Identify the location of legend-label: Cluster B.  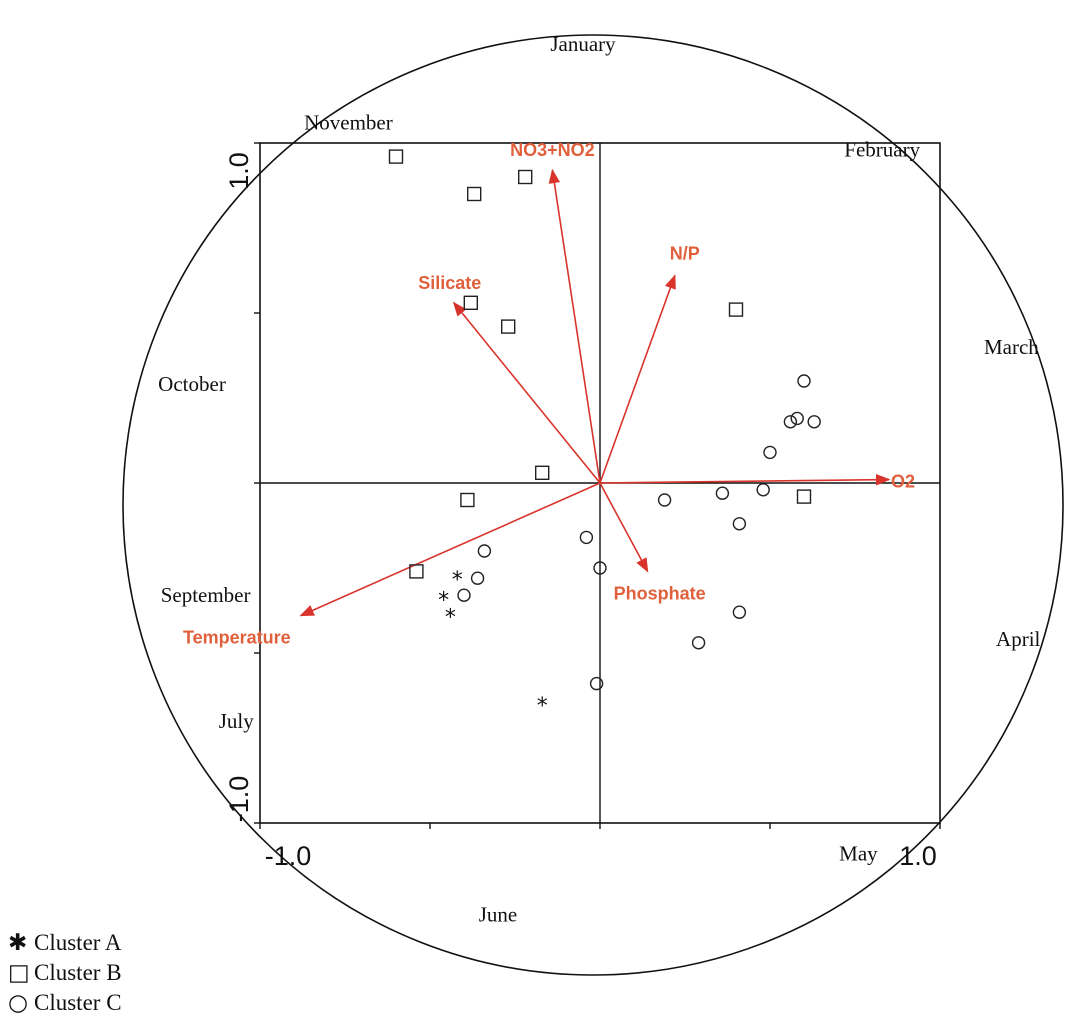
(78, 972).